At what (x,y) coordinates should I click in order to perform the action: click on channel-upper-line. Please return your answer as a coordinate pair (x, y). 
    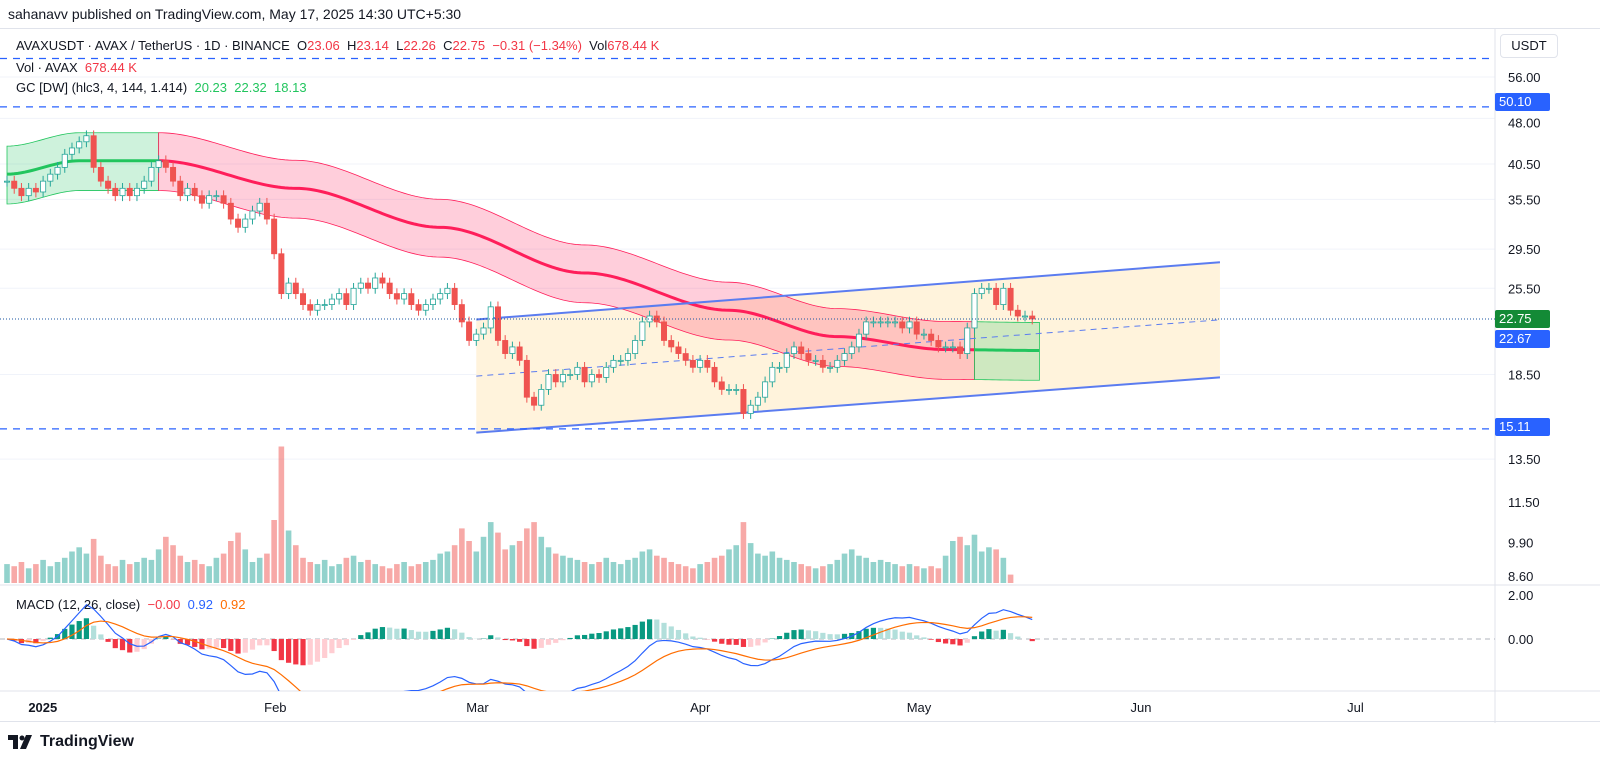
    Looking at the image, I should click on (848, 291).